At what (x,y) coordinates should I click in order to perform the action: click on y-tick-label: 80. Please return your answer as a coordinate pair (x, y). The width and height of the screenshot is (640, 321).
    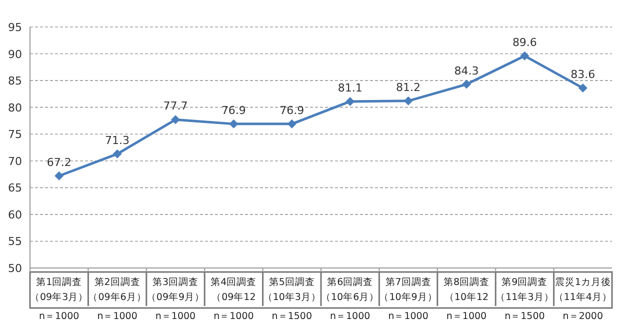
    Looking at the image, I should click on (15, 107).